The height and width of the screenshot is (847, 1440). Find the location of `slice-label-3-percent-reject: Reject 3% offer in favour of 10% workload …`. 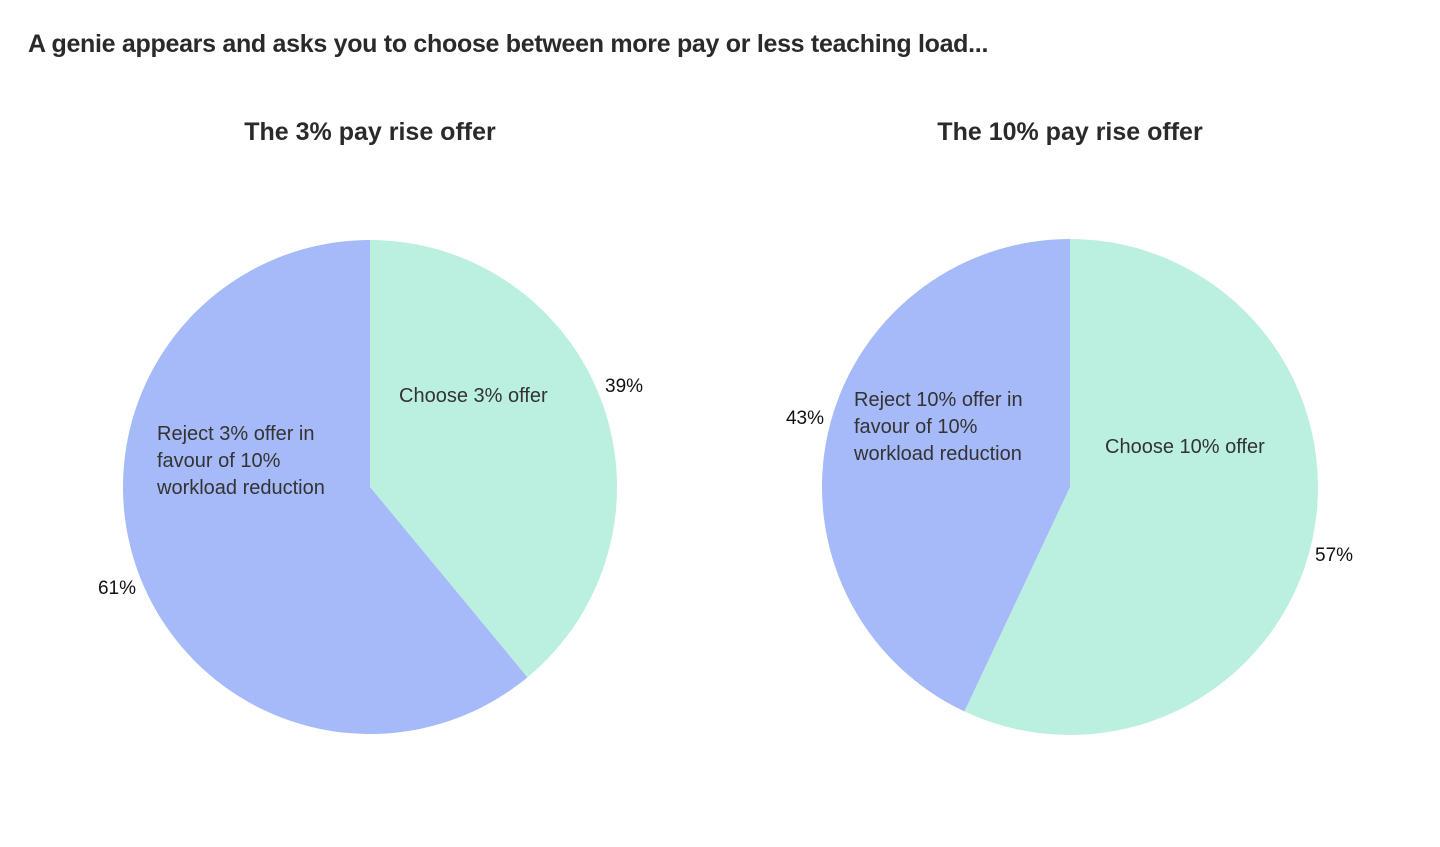

slice-label-3-percent-reject: Reject 3% offer in favour of 10% workload … is located at coordinates (240, 461).